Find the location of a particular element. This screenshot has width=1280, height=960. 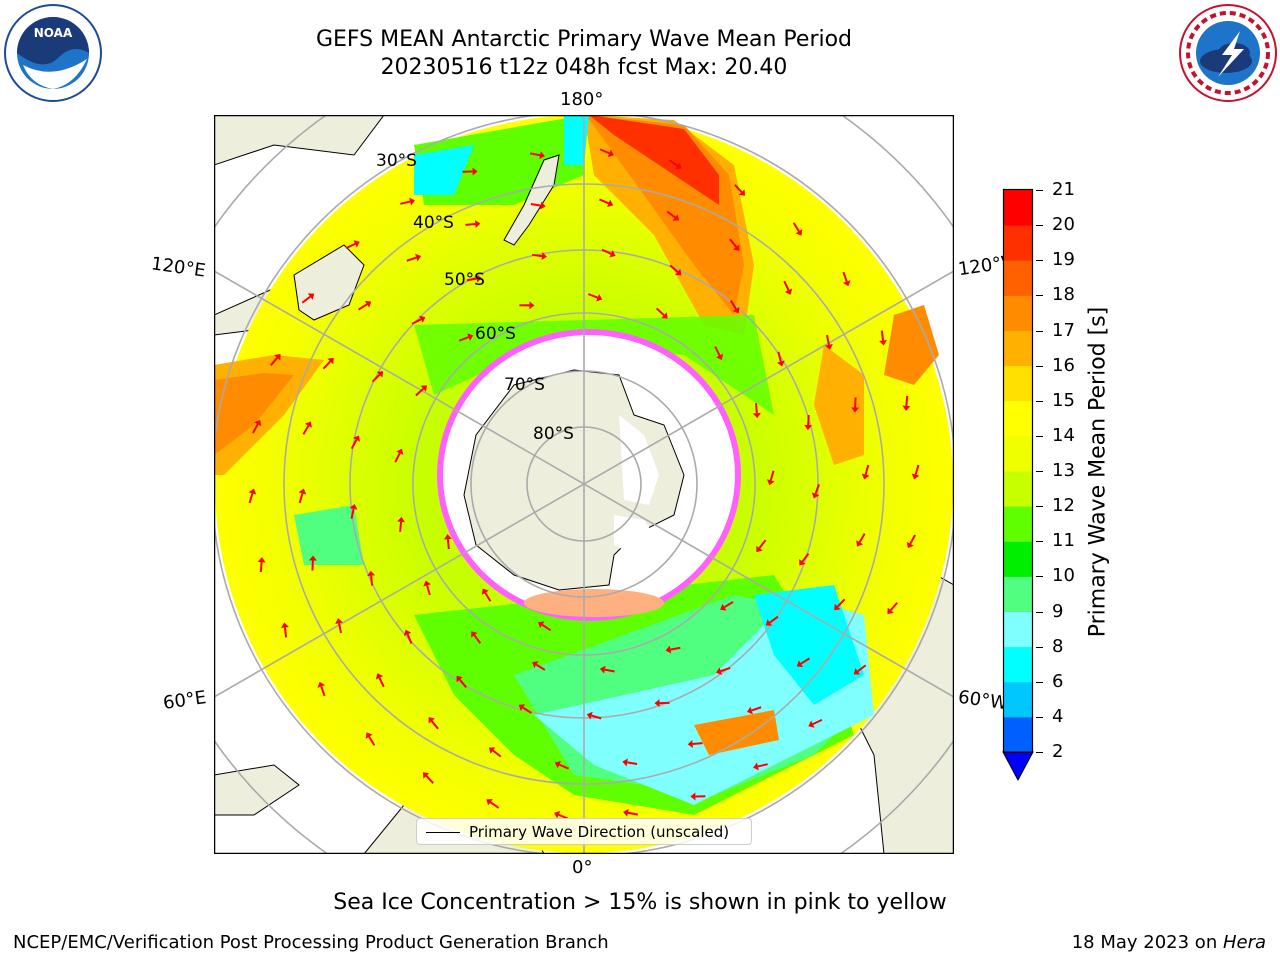

footer-date: 18 May 2023 on Hera is located at coordinates (1169, 942).